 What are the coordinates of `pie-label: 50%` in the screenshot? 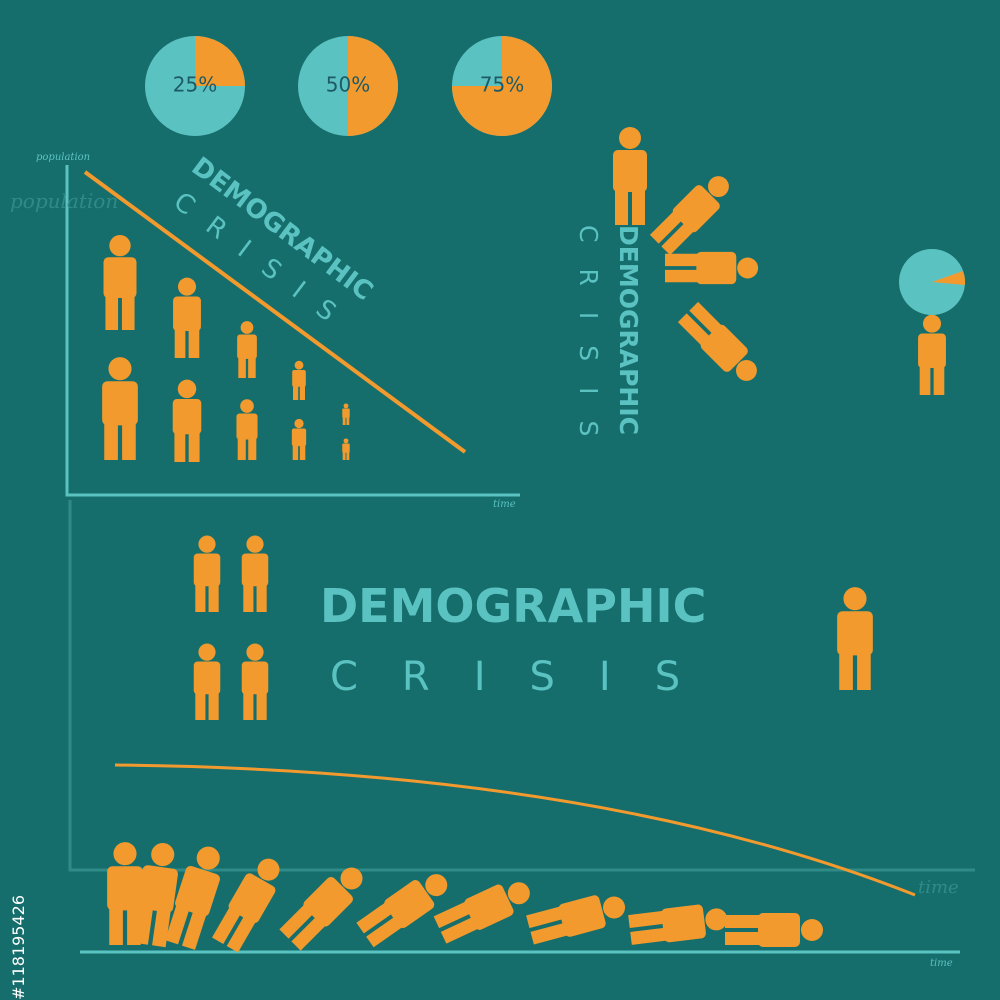 It's located at (348, 85).